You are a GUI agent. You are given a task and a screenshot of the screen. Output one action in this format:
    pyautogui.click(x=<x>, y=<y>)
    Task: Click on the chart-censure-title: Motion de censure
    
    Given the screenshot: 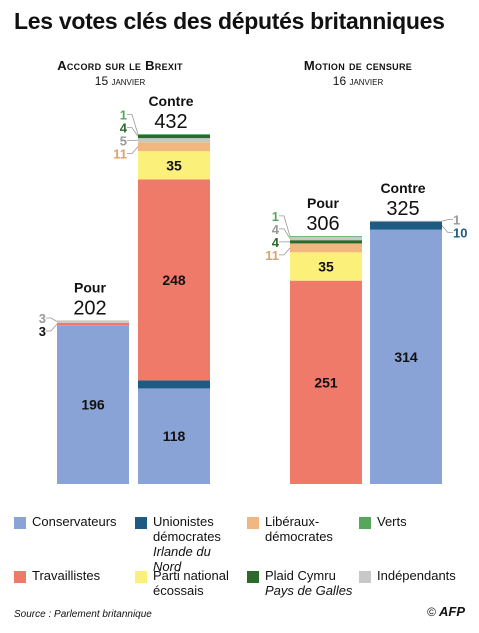 What is the action you would take?
    pyautogui.click(x=358, y=65)
    